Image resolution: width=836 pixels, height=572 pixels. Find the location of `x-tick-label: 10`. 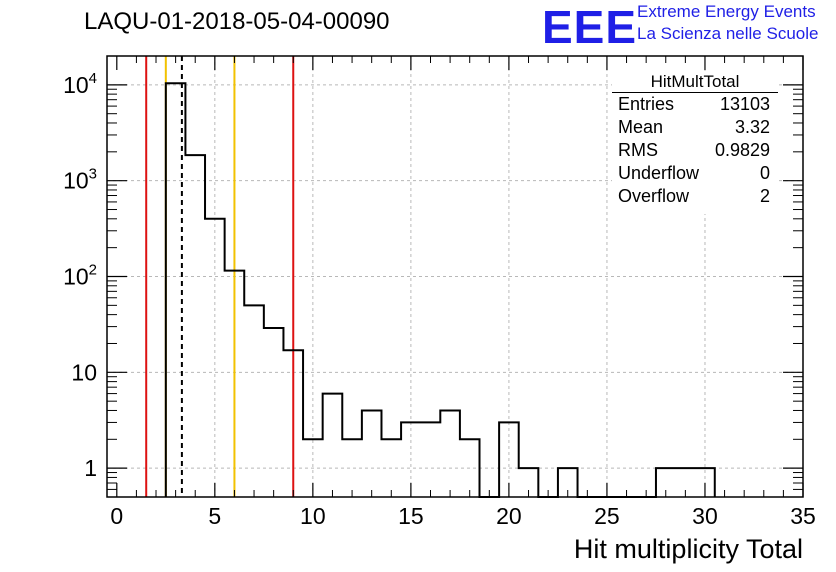

x-tick-label: 10 is located at coordinates (313, 516).